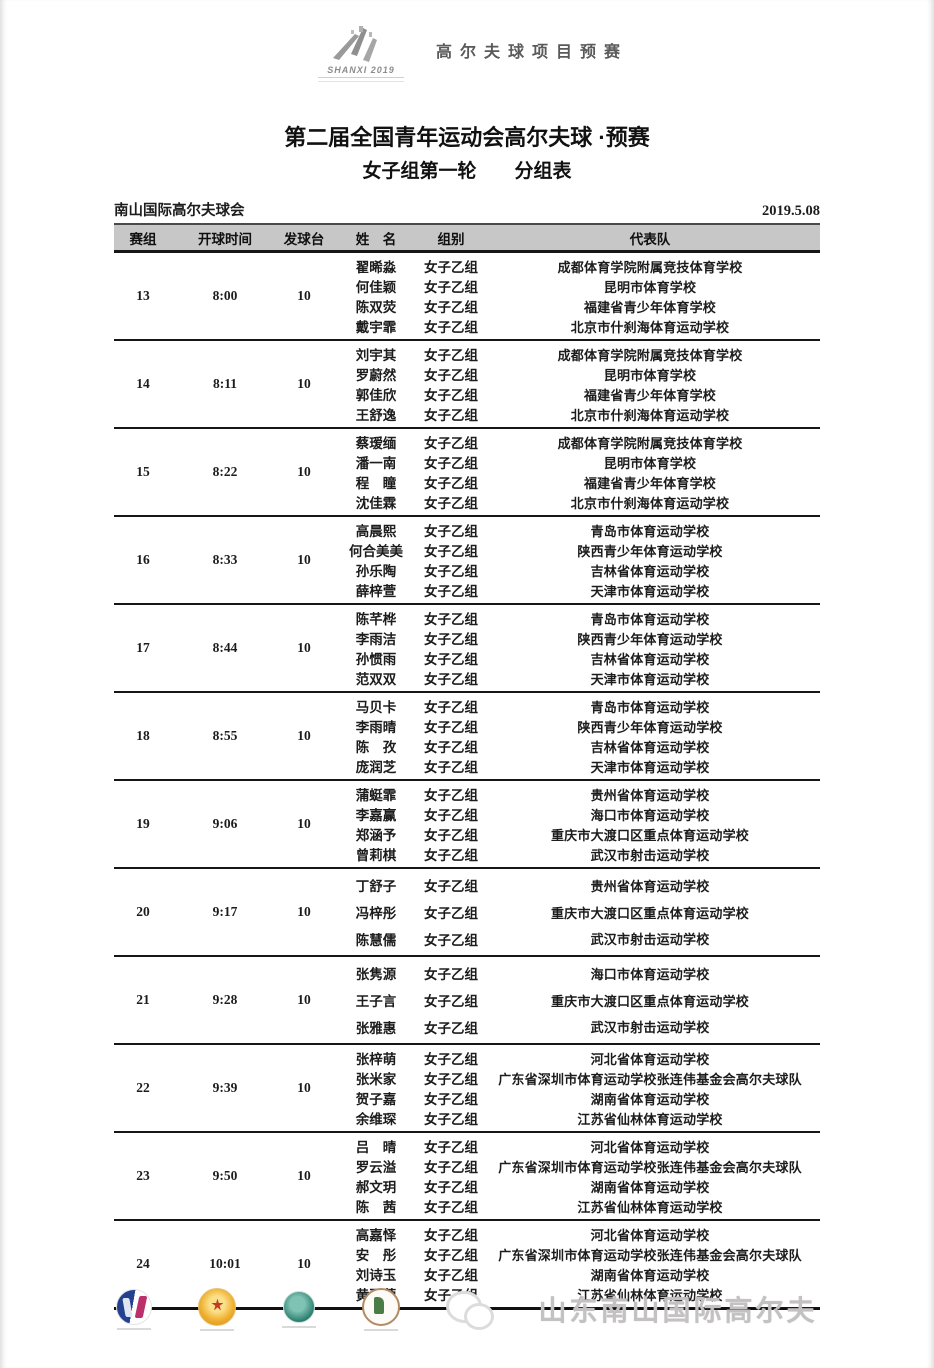 This screenshot has width=934, height=1368. I want to click on games-logo-icon, so click(354, 44).